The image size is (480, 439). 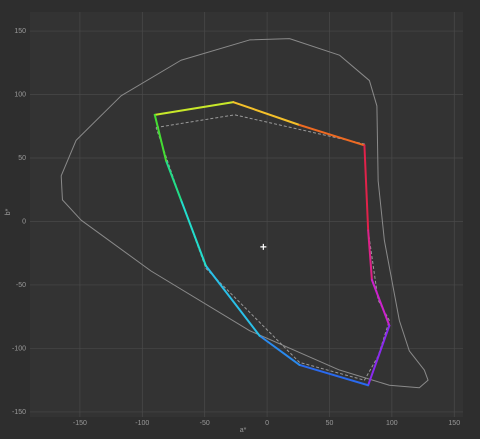 I want to click on x-tick-label: -100, so click(x=142, y=423).